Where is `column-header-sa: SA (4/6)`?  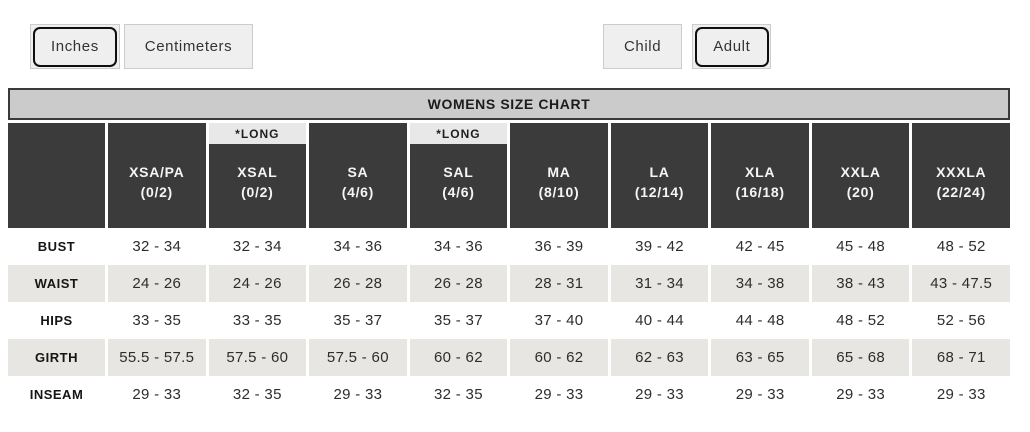
column-header-sa: SA (4/6) is located at coordinates (358, 175).